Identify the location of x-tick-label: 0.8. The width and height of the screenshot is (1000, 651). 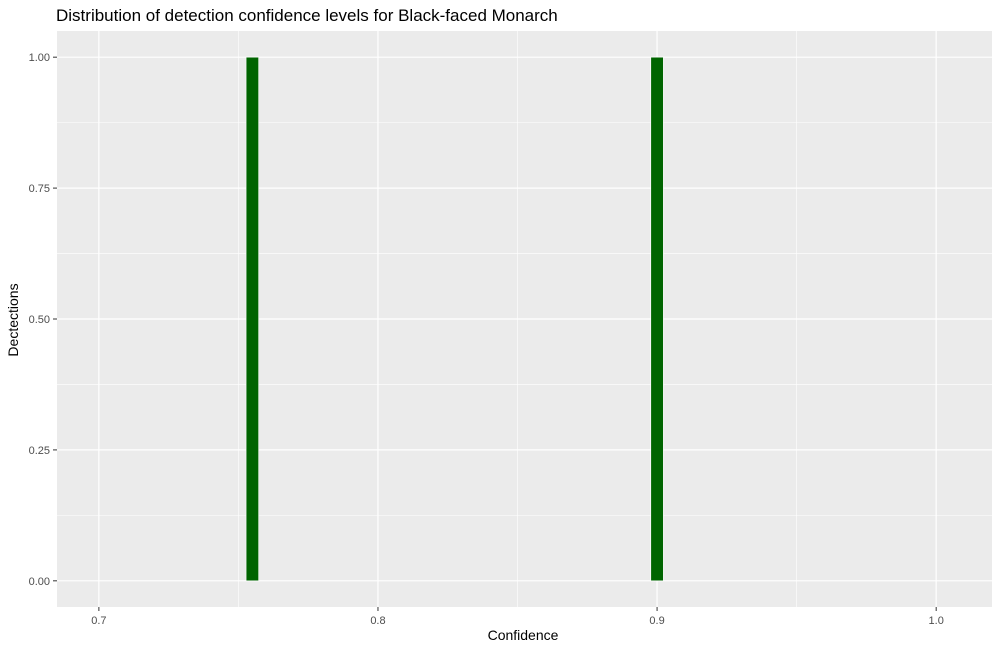
(377, 621).